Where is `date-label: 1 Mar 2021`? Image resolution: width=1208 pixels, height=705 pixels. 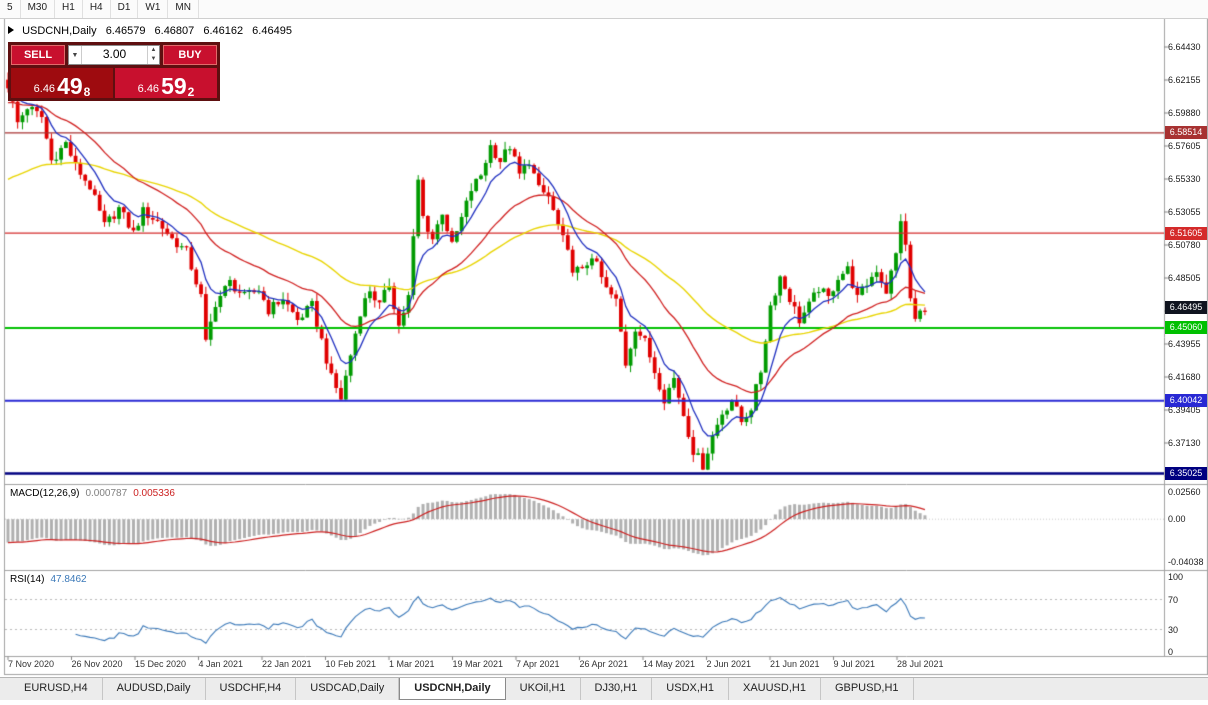
date-label: 1 Mar 2021 is located at coordinates (412, 664).